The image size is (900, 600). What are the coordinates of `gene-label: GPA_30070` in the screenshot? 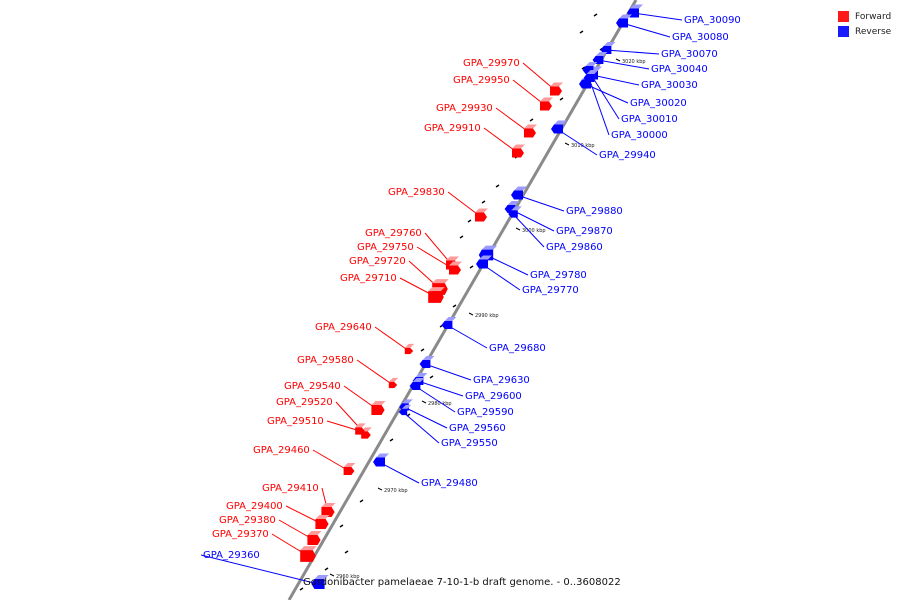 It's located at (689, 54).